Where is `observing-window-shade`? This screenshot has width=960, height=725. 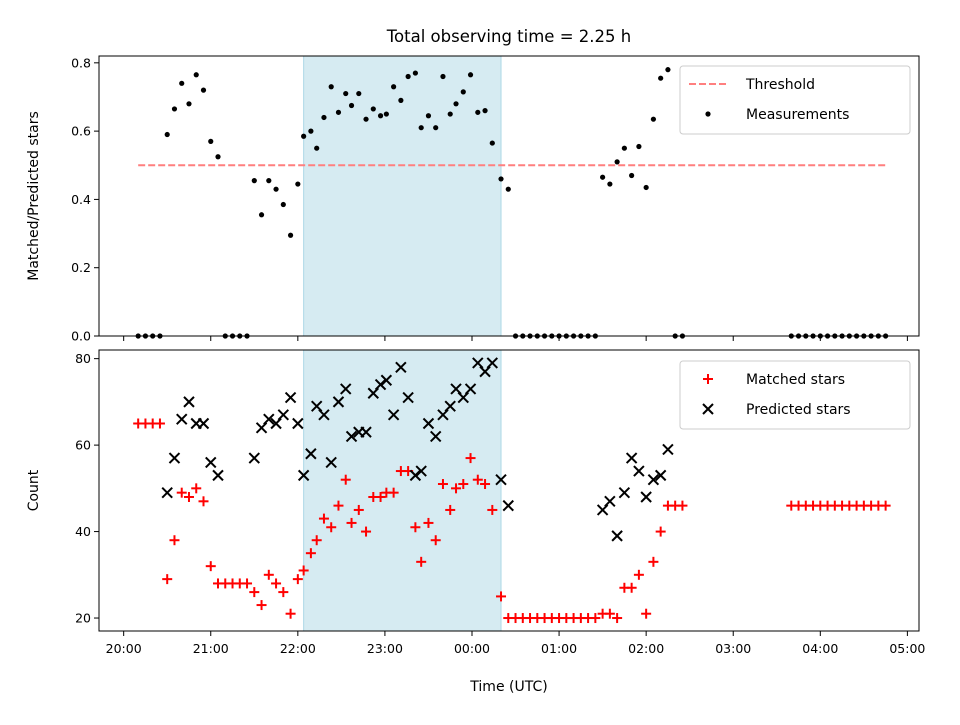
observing-window-shade is located at coordinates (402, 490).